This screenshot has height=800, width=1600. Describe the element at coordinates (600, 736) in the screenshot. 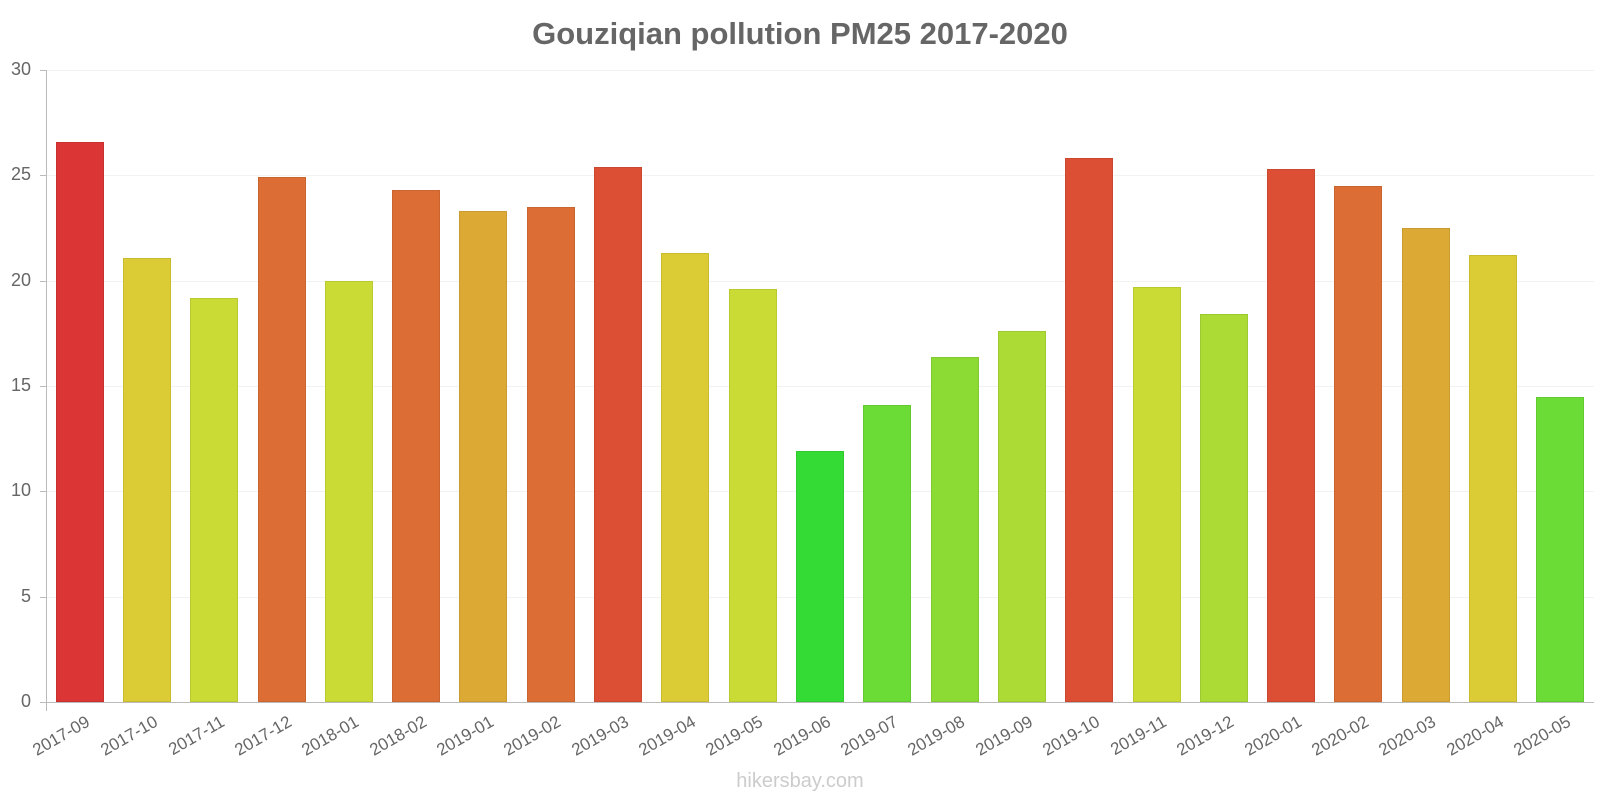

I see `x-tick-label: 2019-03` at that location.